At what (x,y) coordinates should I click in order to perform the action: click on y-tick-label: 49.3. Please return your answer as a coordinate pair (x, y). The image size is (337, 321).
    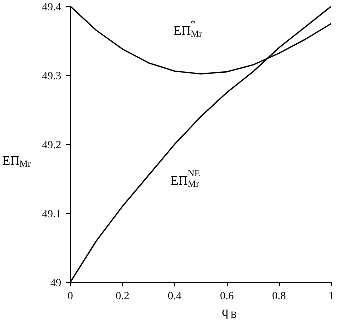
    Looking at the image, I should click on (52, 76).